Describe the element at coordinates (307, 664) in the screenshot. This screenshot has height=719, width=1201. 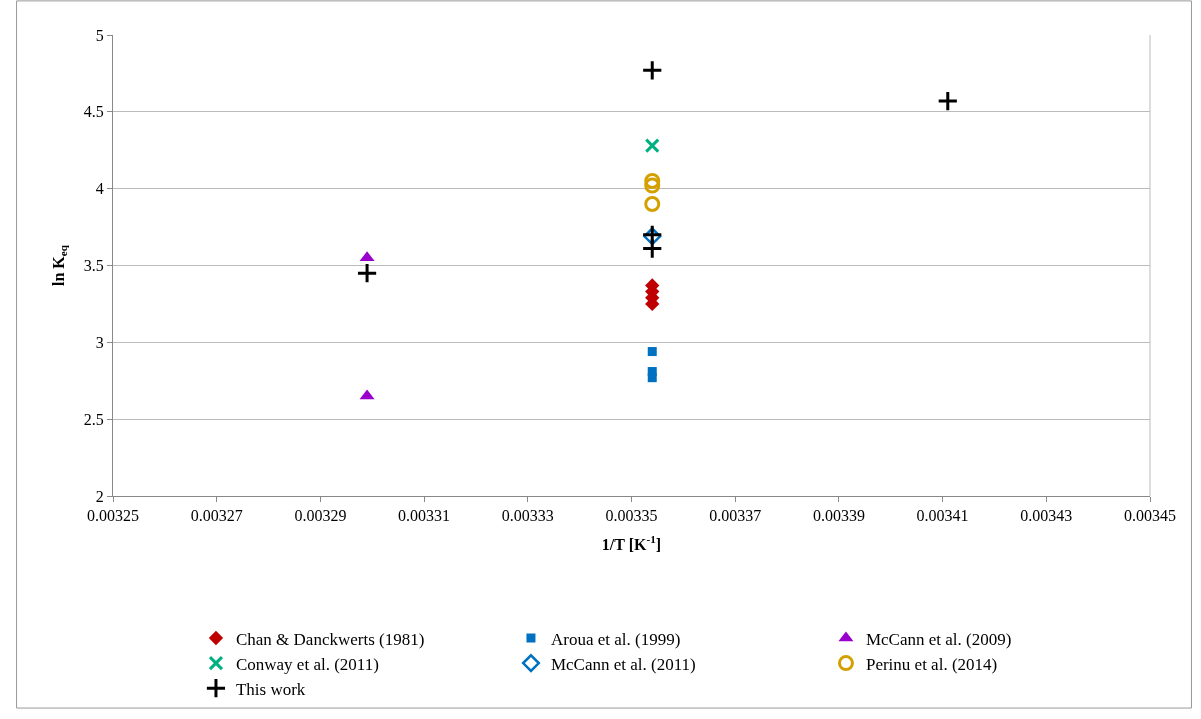
I see `legend-label: Conway et al. (2011)` at that location.